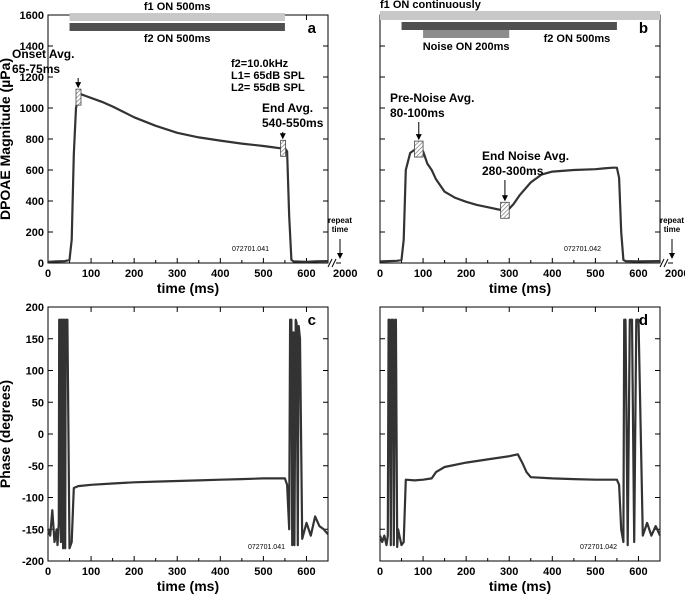 The height and width of the screenshot is (594, 685). Describe the element at coordinates (6, 139) in the screenshot. I see `y-axis-title: DPOAE Magnitude (µPa)` at that location.